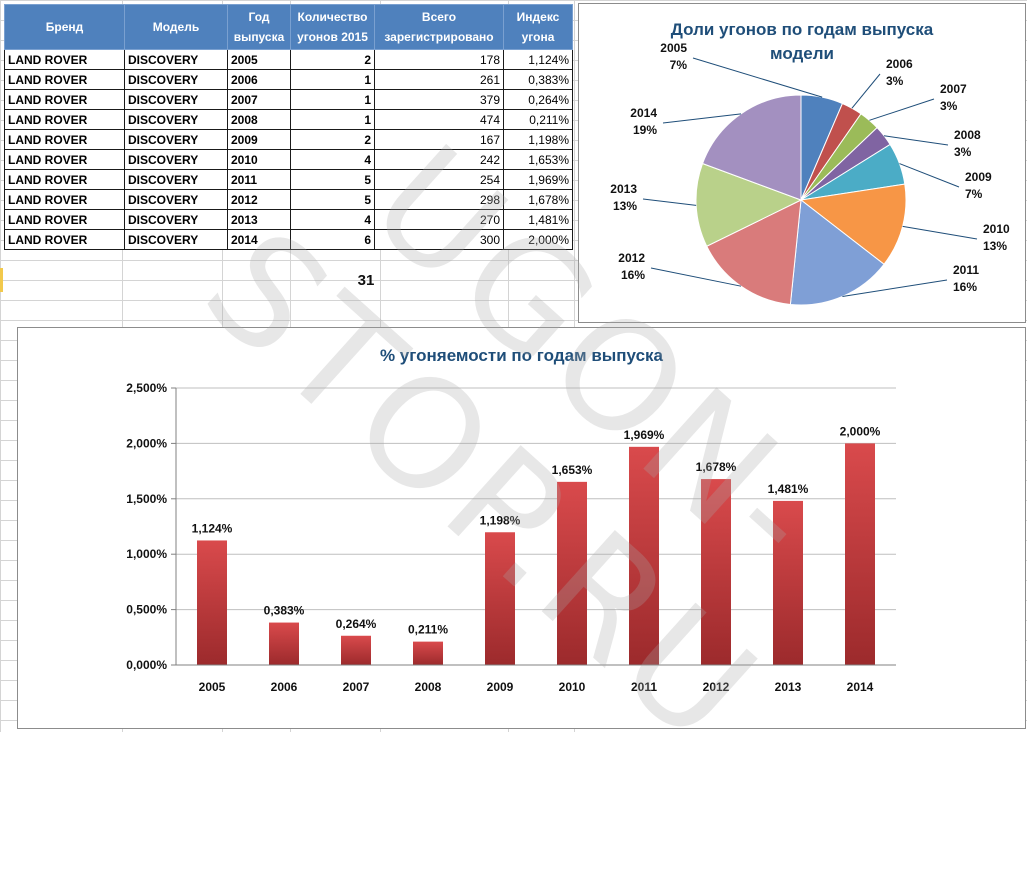 This screenshot has height=888, width=1027. What do you see at coordinates (212, 687) in the screenshot?
I see `x-tick-label: 2005` at bounding box center [212, 687].